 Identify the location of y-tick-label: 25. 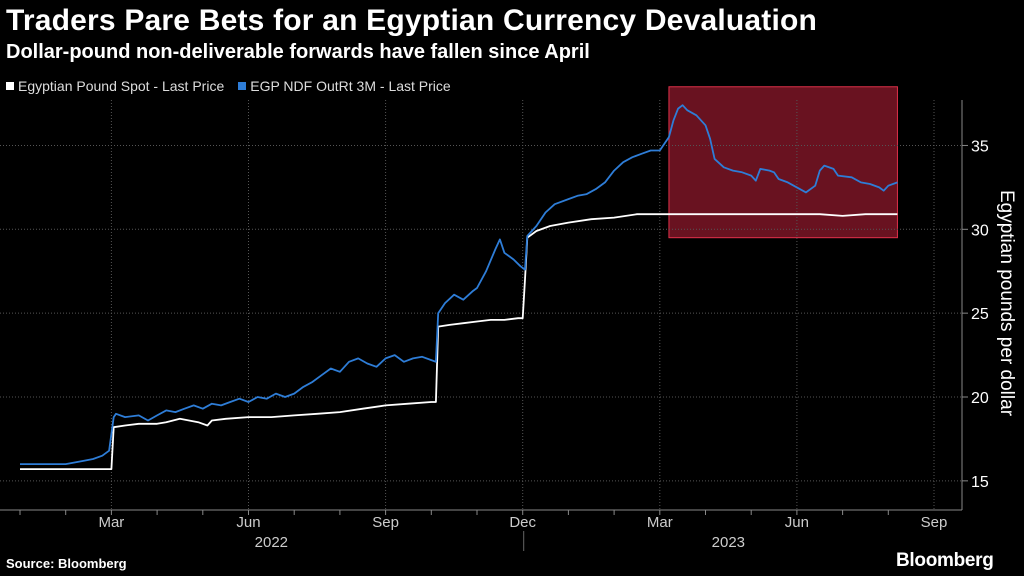
(980, 314).